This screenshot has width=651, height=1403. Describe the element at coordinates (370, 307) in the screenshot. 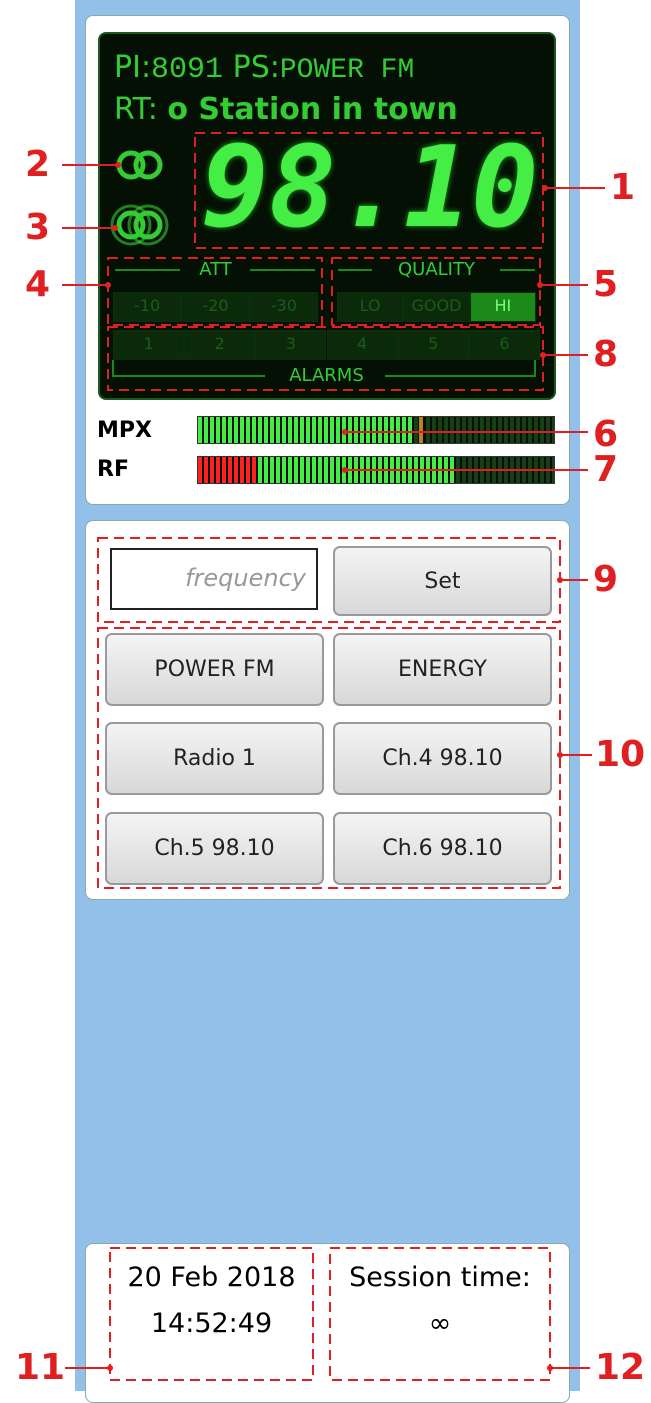

I see `quality-cell: LO` at that location.